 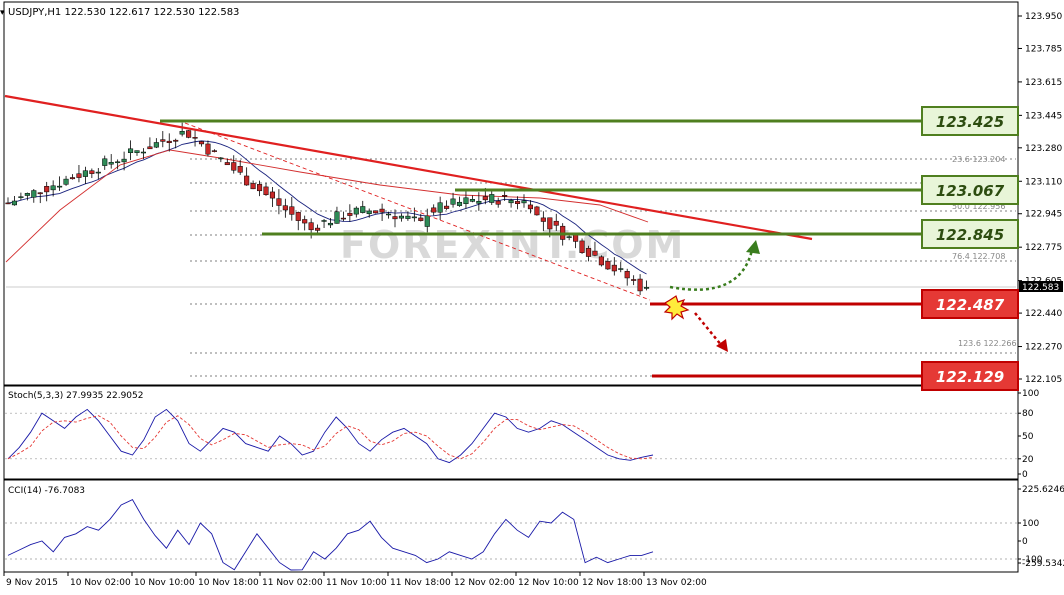 I want to click on time-tick-label: 11 Nov 18:00, so click(x=420, y=583).